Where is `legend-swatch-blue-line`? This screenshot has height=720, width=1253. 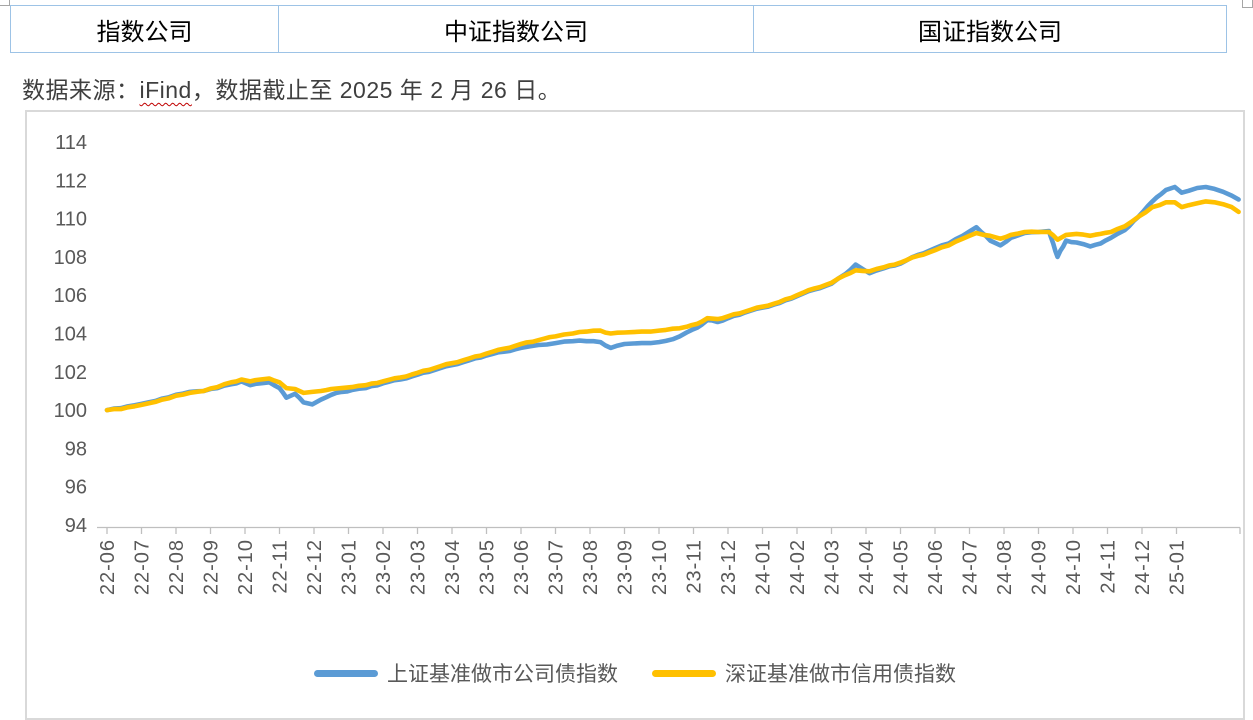
legend-swatch-blue-line is located at coordinates (346, 673).